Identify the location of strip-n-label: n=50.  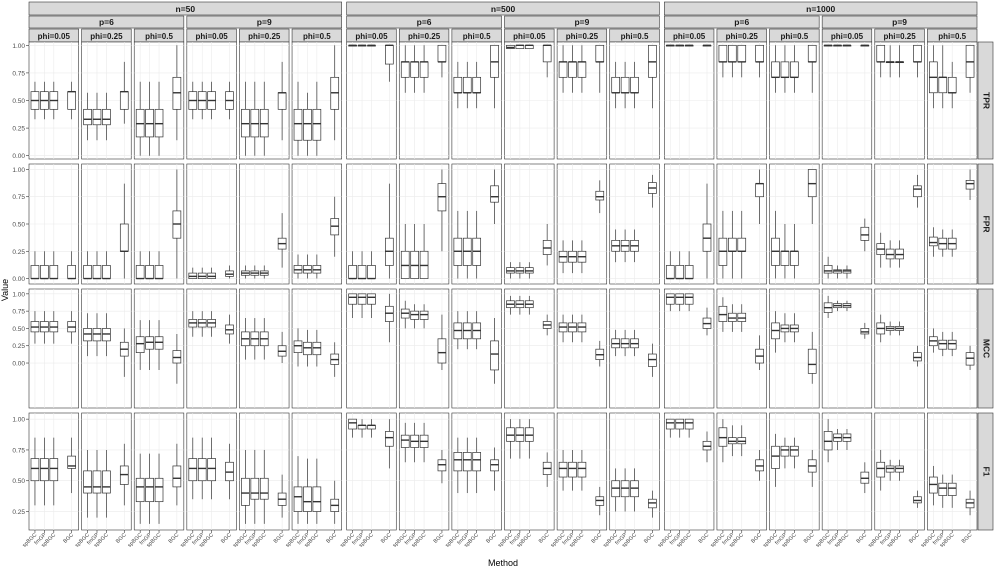
(186, 9).